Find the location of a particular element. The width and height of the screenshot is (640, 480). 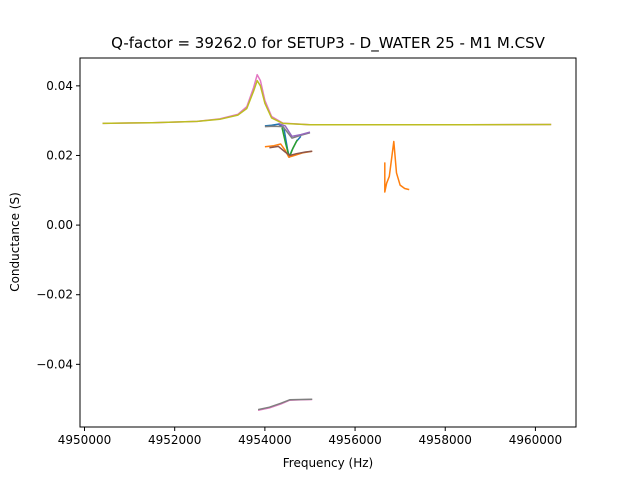

x-axis-label: Frequency (Hz) is located at coordinates (328, 463).